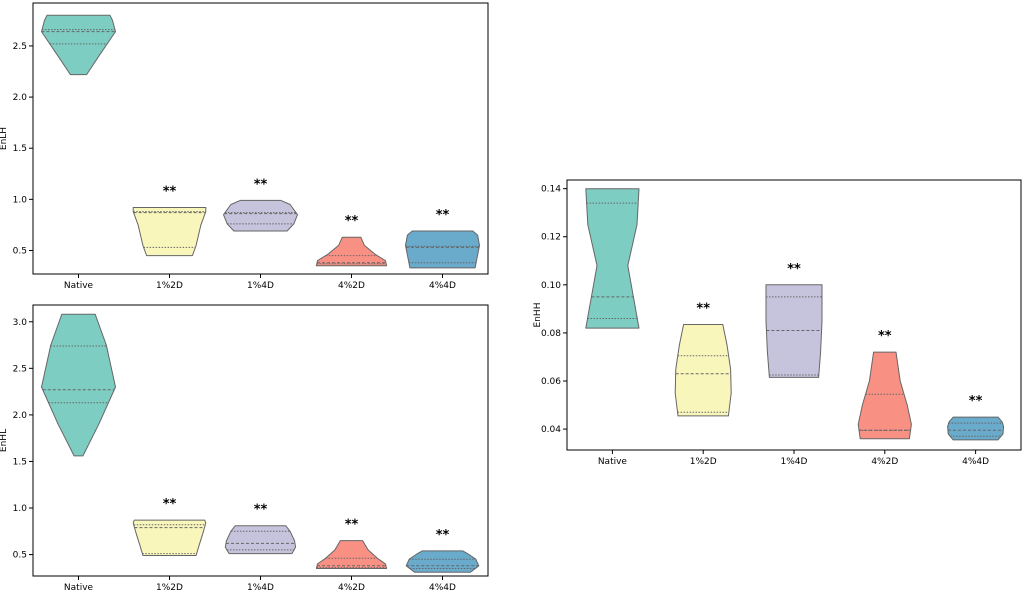 The width and height of the screenshot is (1024, 591). Describe the element at coordinates (551, 190) in the screenshot. I see `y-tick-label: 0.14` at that location.